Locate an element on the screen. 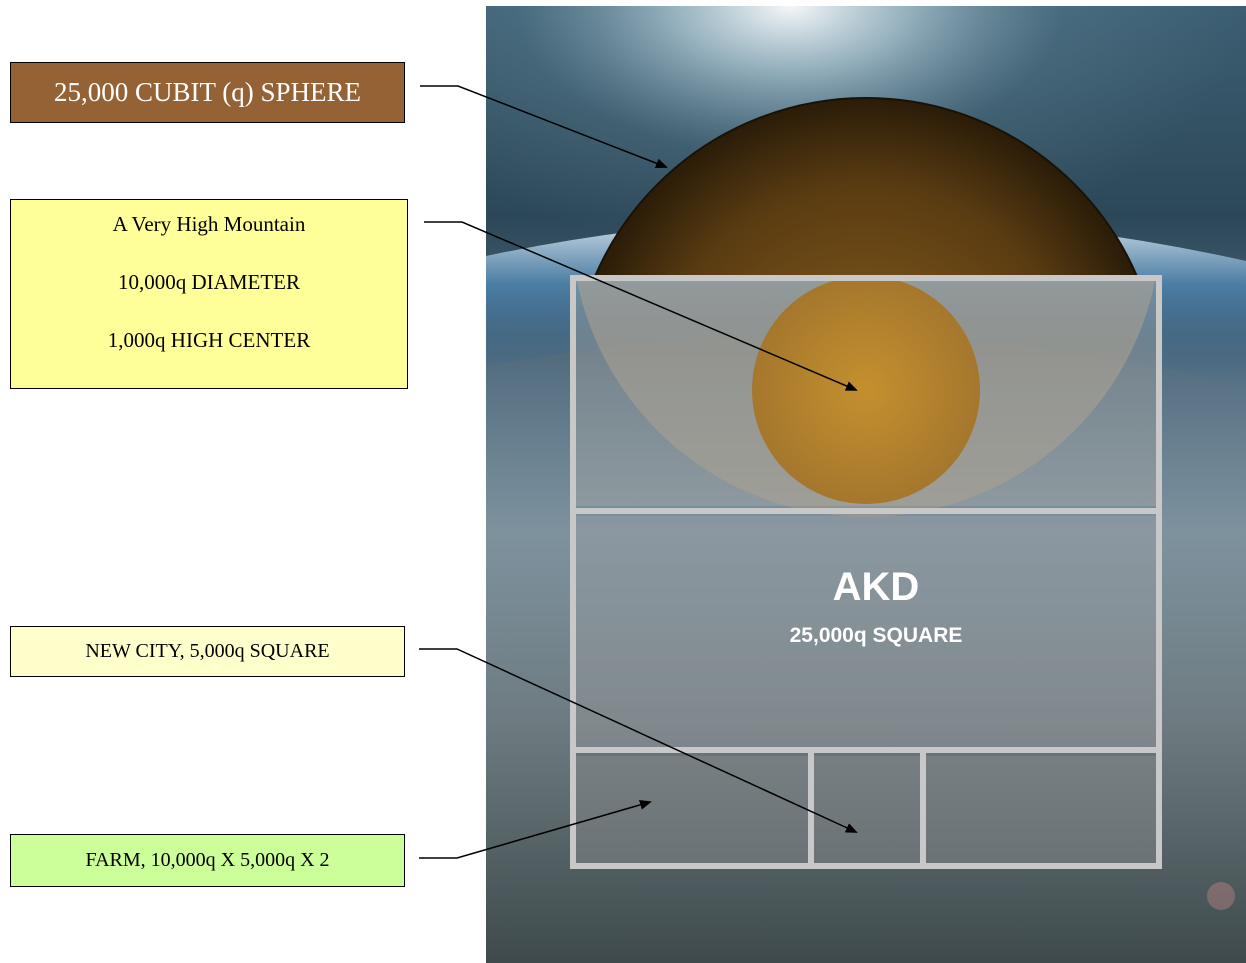 This screenshot has height=963, width=1246. sphere-label: 25,000 CUBIT (q) SPHERE is located at coordinates (207, 92).